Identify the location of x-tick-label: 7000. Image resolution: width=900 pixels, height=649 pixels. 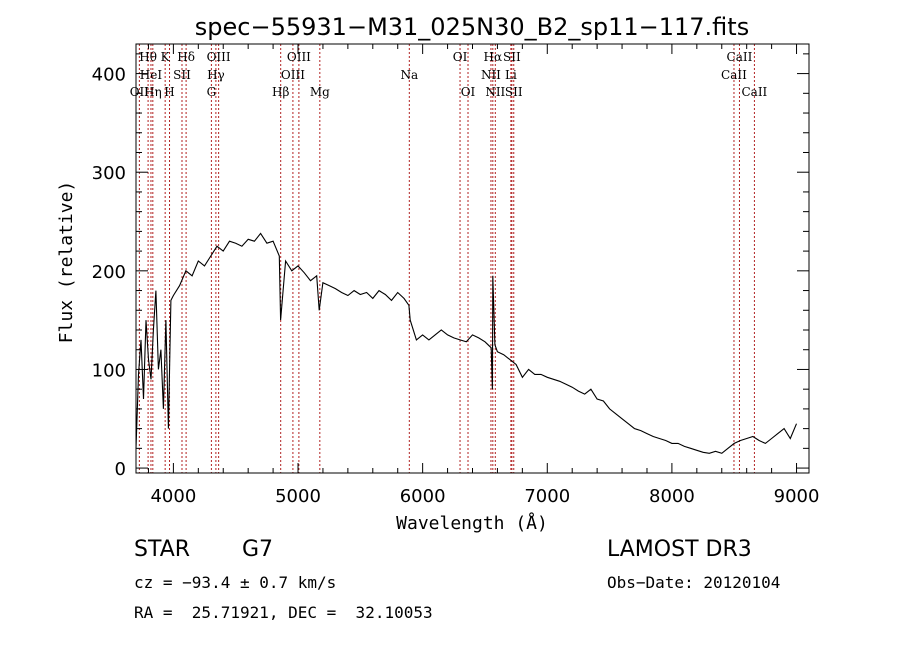
(547, 496).